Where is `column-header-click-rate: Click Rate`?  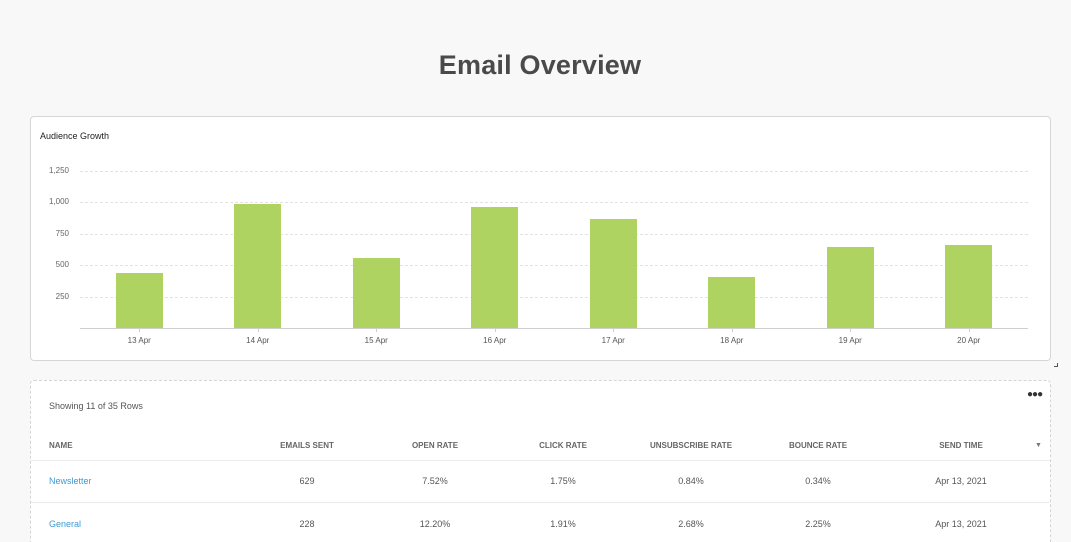
column-header-click-rate: Click Rate is located at coordinates (563, 445).